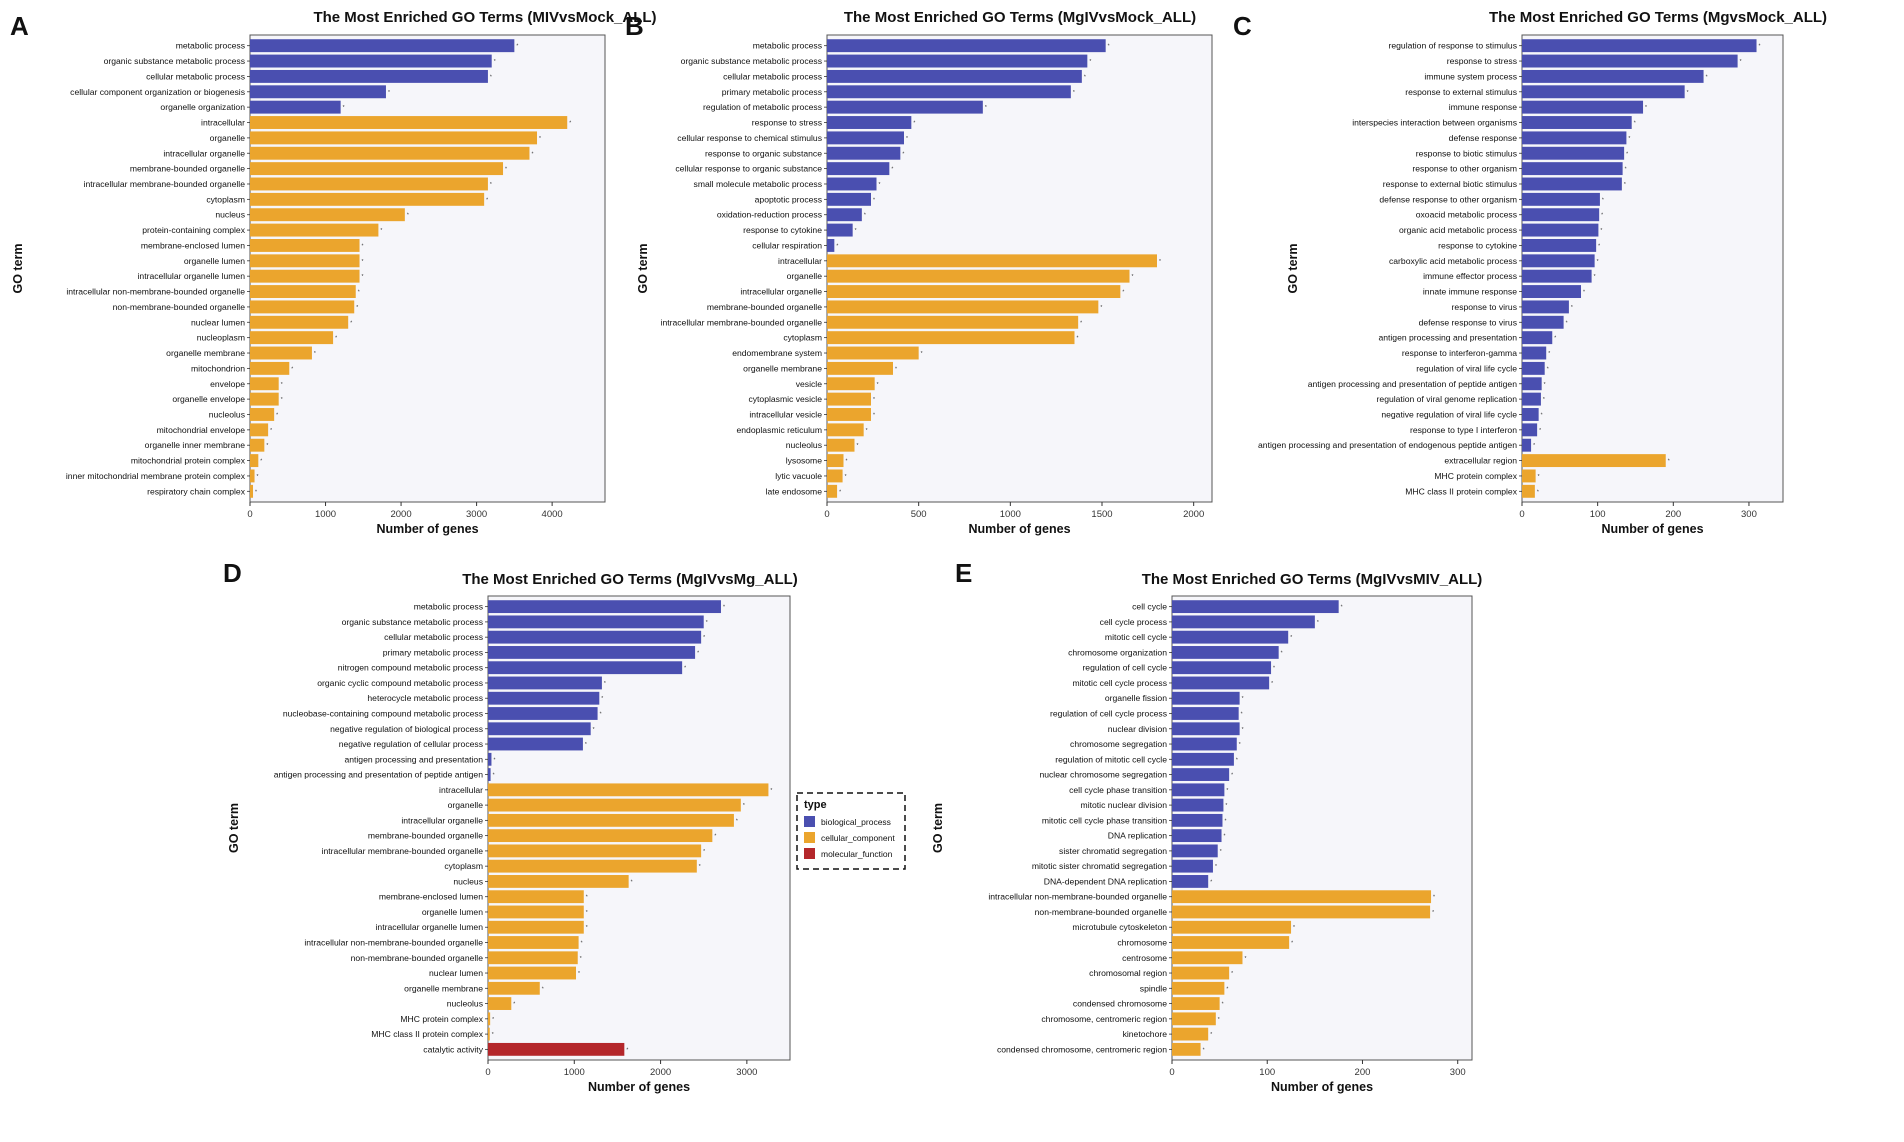 The width and height of the screenshot is (1904, 1142). What do you see at coordinates (192, 276) in the screenshot?
I see `category-label: intracellular organelle lumen` at bounding box center [192, 276].